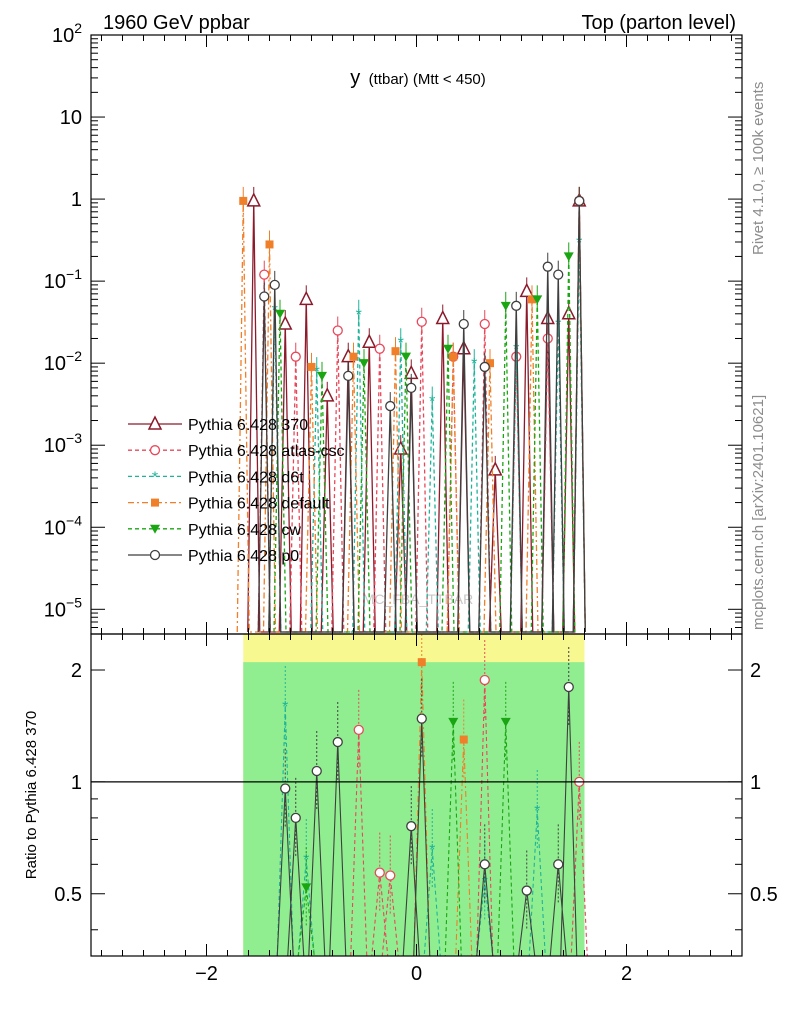 This screenshot has width=786, height=1024. Describe the element at coordinates (63, 361) in the screenshot. I see `y-tick-label: 10⁻²` at that location.